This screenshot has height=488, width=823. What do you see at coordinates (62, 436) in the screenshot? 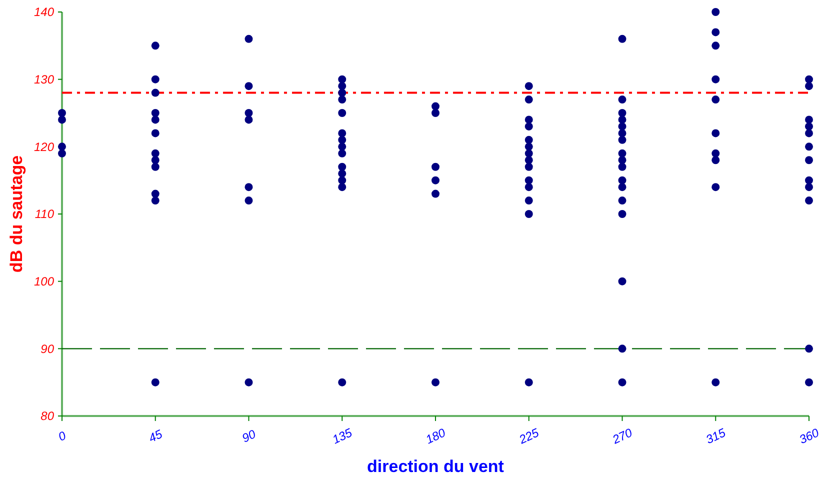
I see `x-tick-label: 0` at bounding box center [62, 436].